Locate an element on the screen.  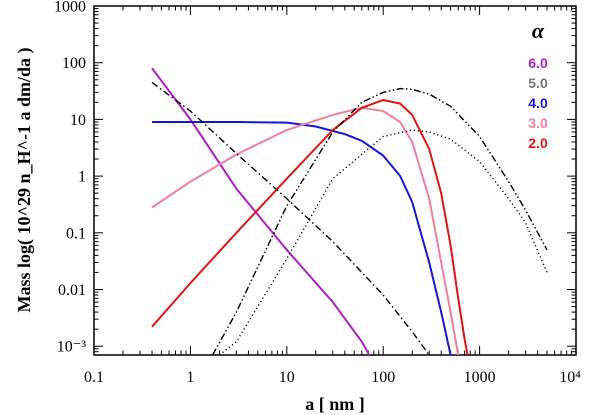
legend-entry-2-0: 2.0 is located at coordinates (538, 143).